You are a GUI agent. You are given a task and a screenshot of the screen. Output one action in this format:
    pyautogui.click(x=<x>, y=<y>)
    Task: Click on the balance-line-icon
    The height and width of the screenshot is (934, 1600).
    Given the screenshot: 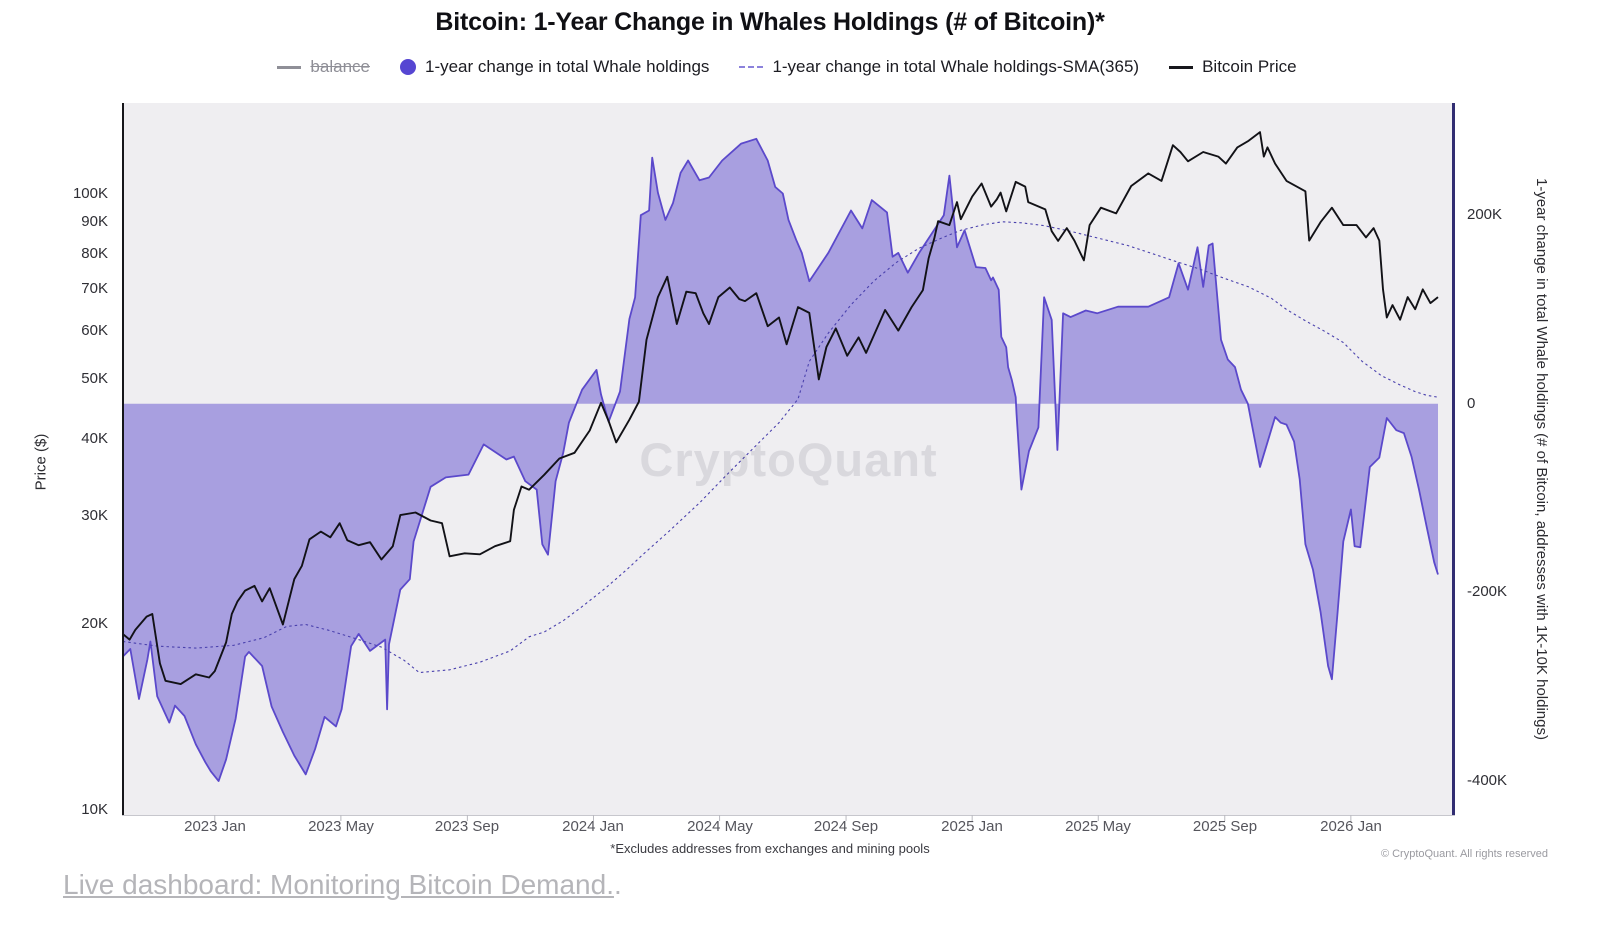 What is the action you would take?
    pyautogui.click(x=289, y=67)
    